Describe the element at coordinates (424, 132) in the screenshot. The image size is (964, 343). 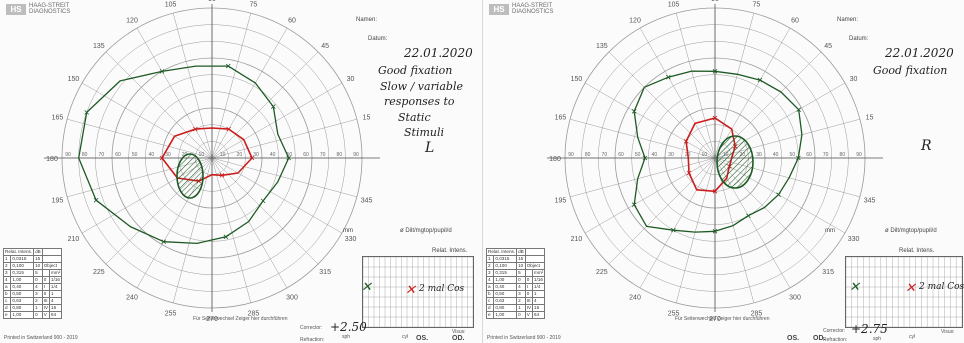
I see `handwritten-note-5: Stimuli` at that location.